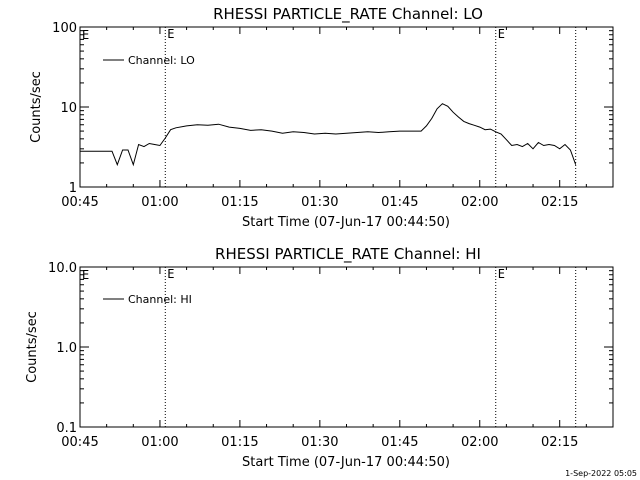 The image size is (640, 480). I want to click on legend: Channel: HI, so click(147, 299).